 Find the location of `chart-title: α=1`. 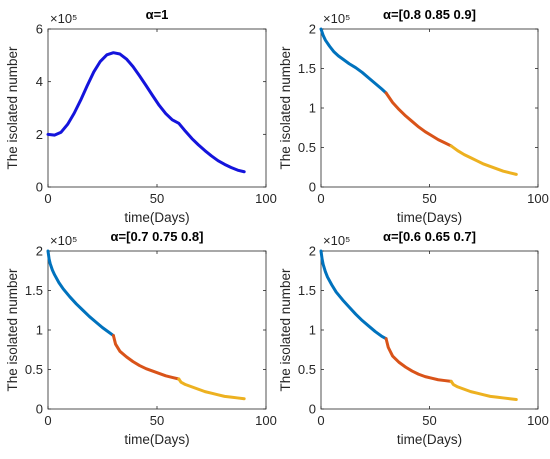

chart-title: α=1 is located at coordinates (157, 14).